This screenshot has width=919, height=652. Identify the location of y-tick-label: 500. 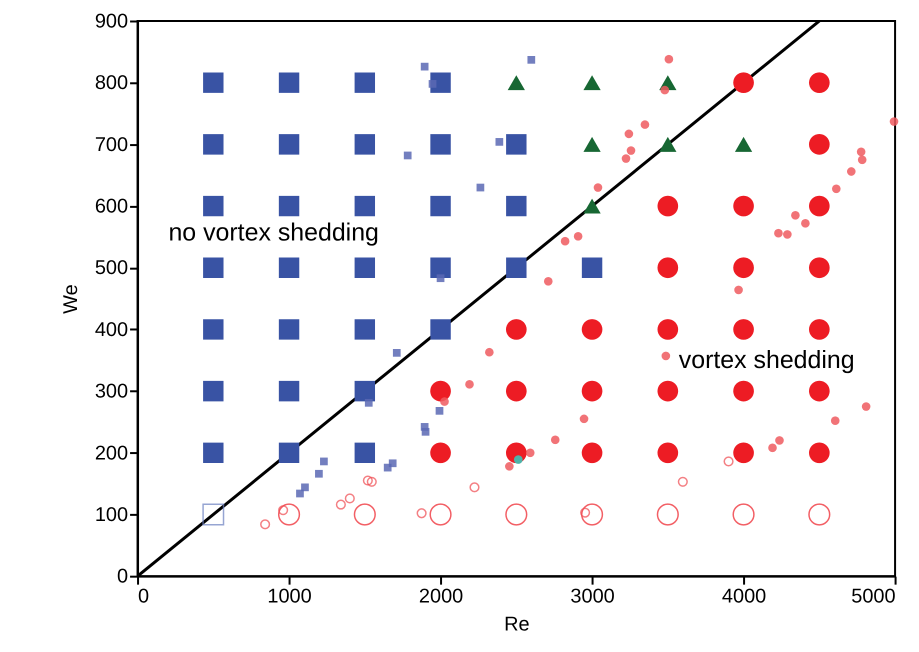
(111, 268).